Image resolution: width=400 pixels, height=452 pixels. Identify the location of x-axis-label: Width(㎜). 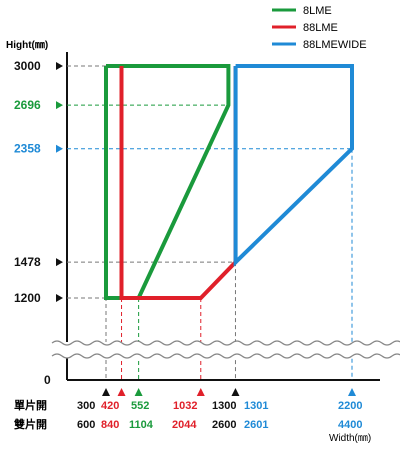
(350, 438).